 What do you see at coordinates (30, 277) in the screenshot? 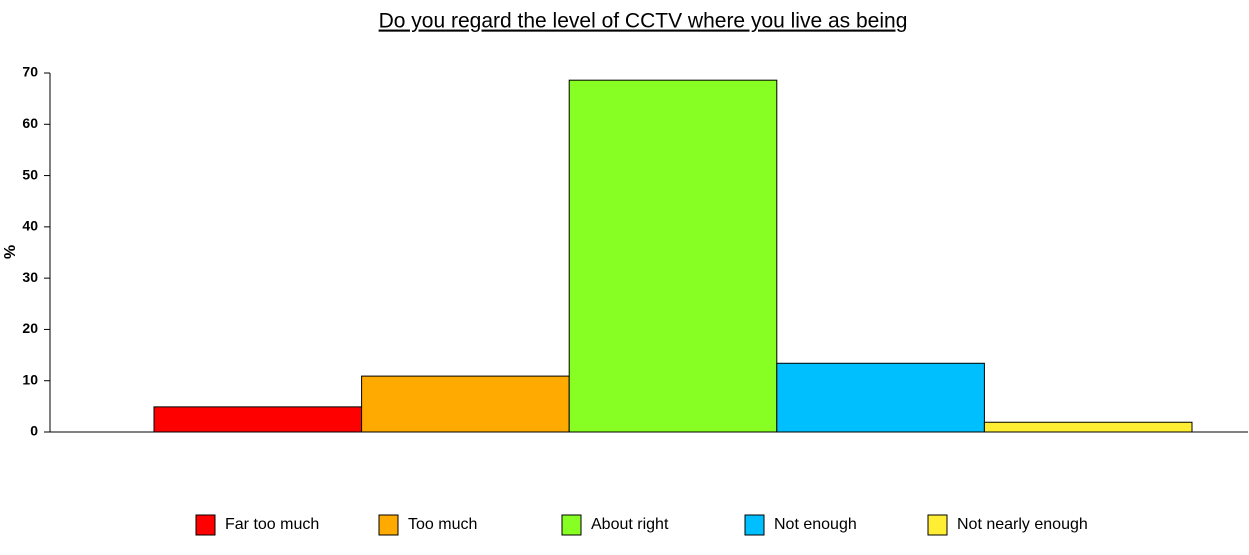
I see `y-tick-label: 30` at bounding box center [30, 277].